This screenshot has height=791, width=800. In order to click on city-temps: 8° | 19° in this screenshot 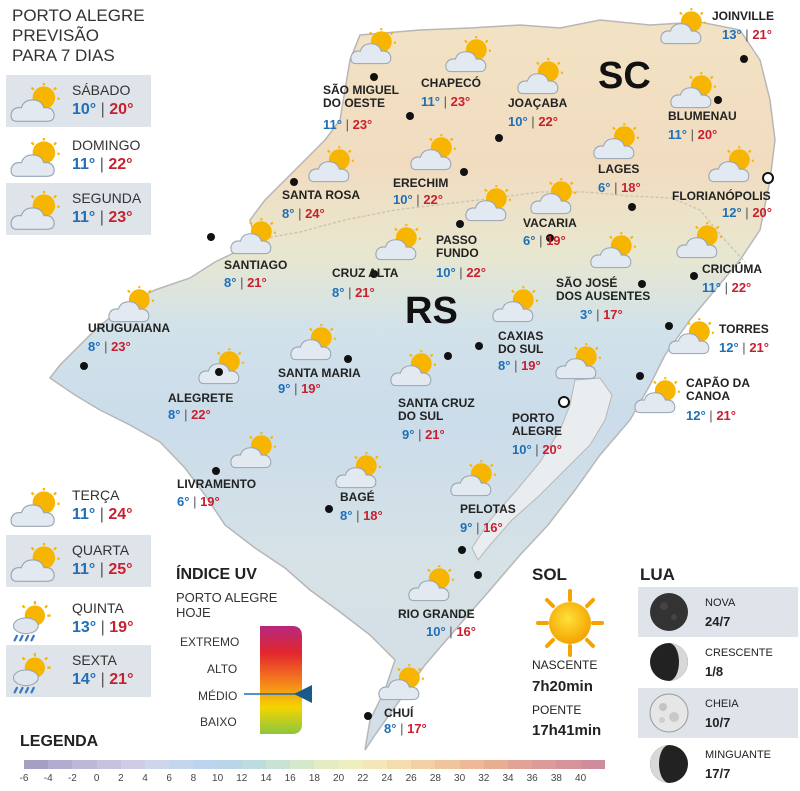, I will do `click(519, 365)`.